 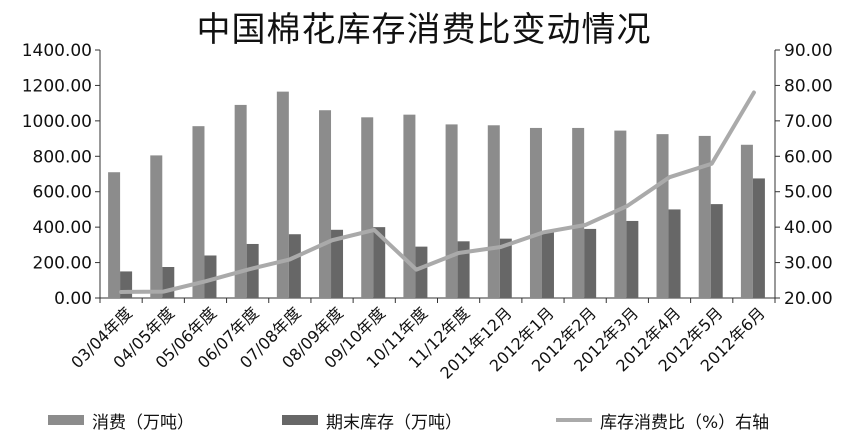 I want to click on left-axis-tick-label: 200.00, so click(x=62, y=264).